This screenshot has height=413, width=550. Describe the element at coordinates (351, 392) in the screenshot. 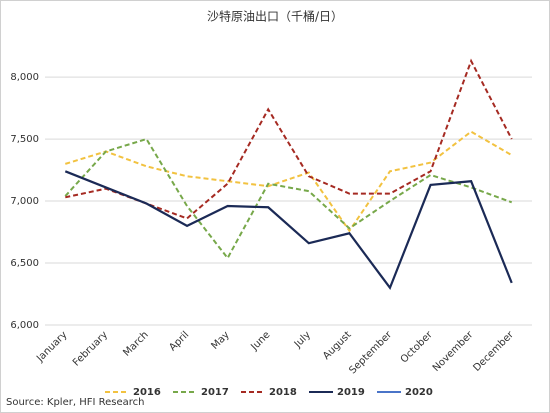

I see `legend-label: 2019` at that location.